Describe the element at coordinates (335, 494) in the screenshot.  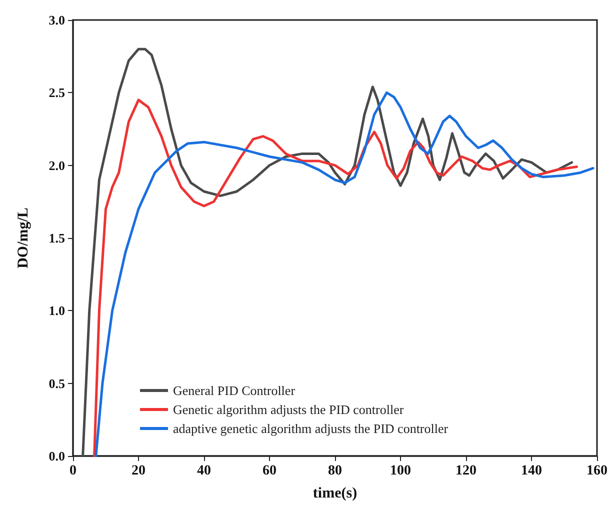
I see `x-axis-title: time(s)` at that location.